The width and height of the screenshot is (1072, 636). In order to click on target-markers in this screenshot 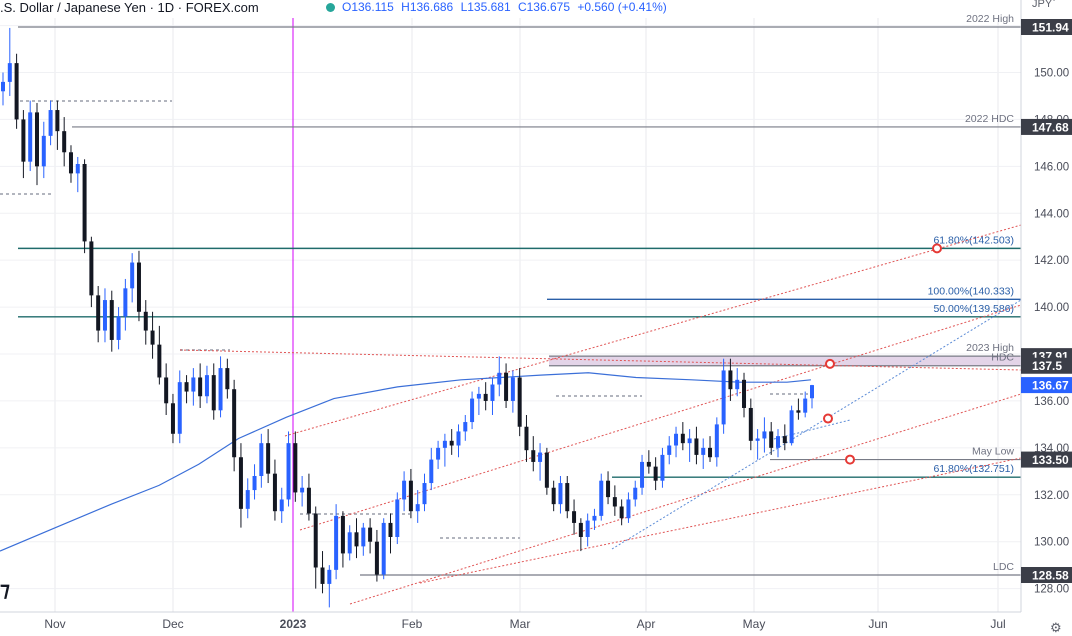, I will do `click(882, 354)`.